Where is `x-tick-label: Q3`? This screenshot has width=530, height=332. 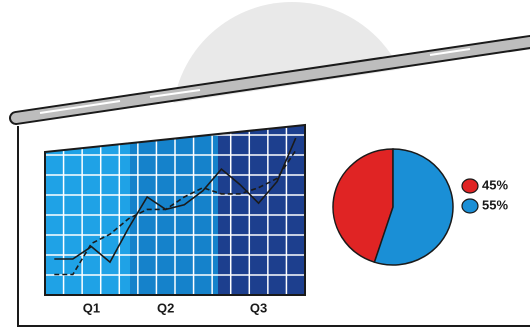
x-tick-label: Q3 is located at coordinates (258, 307).